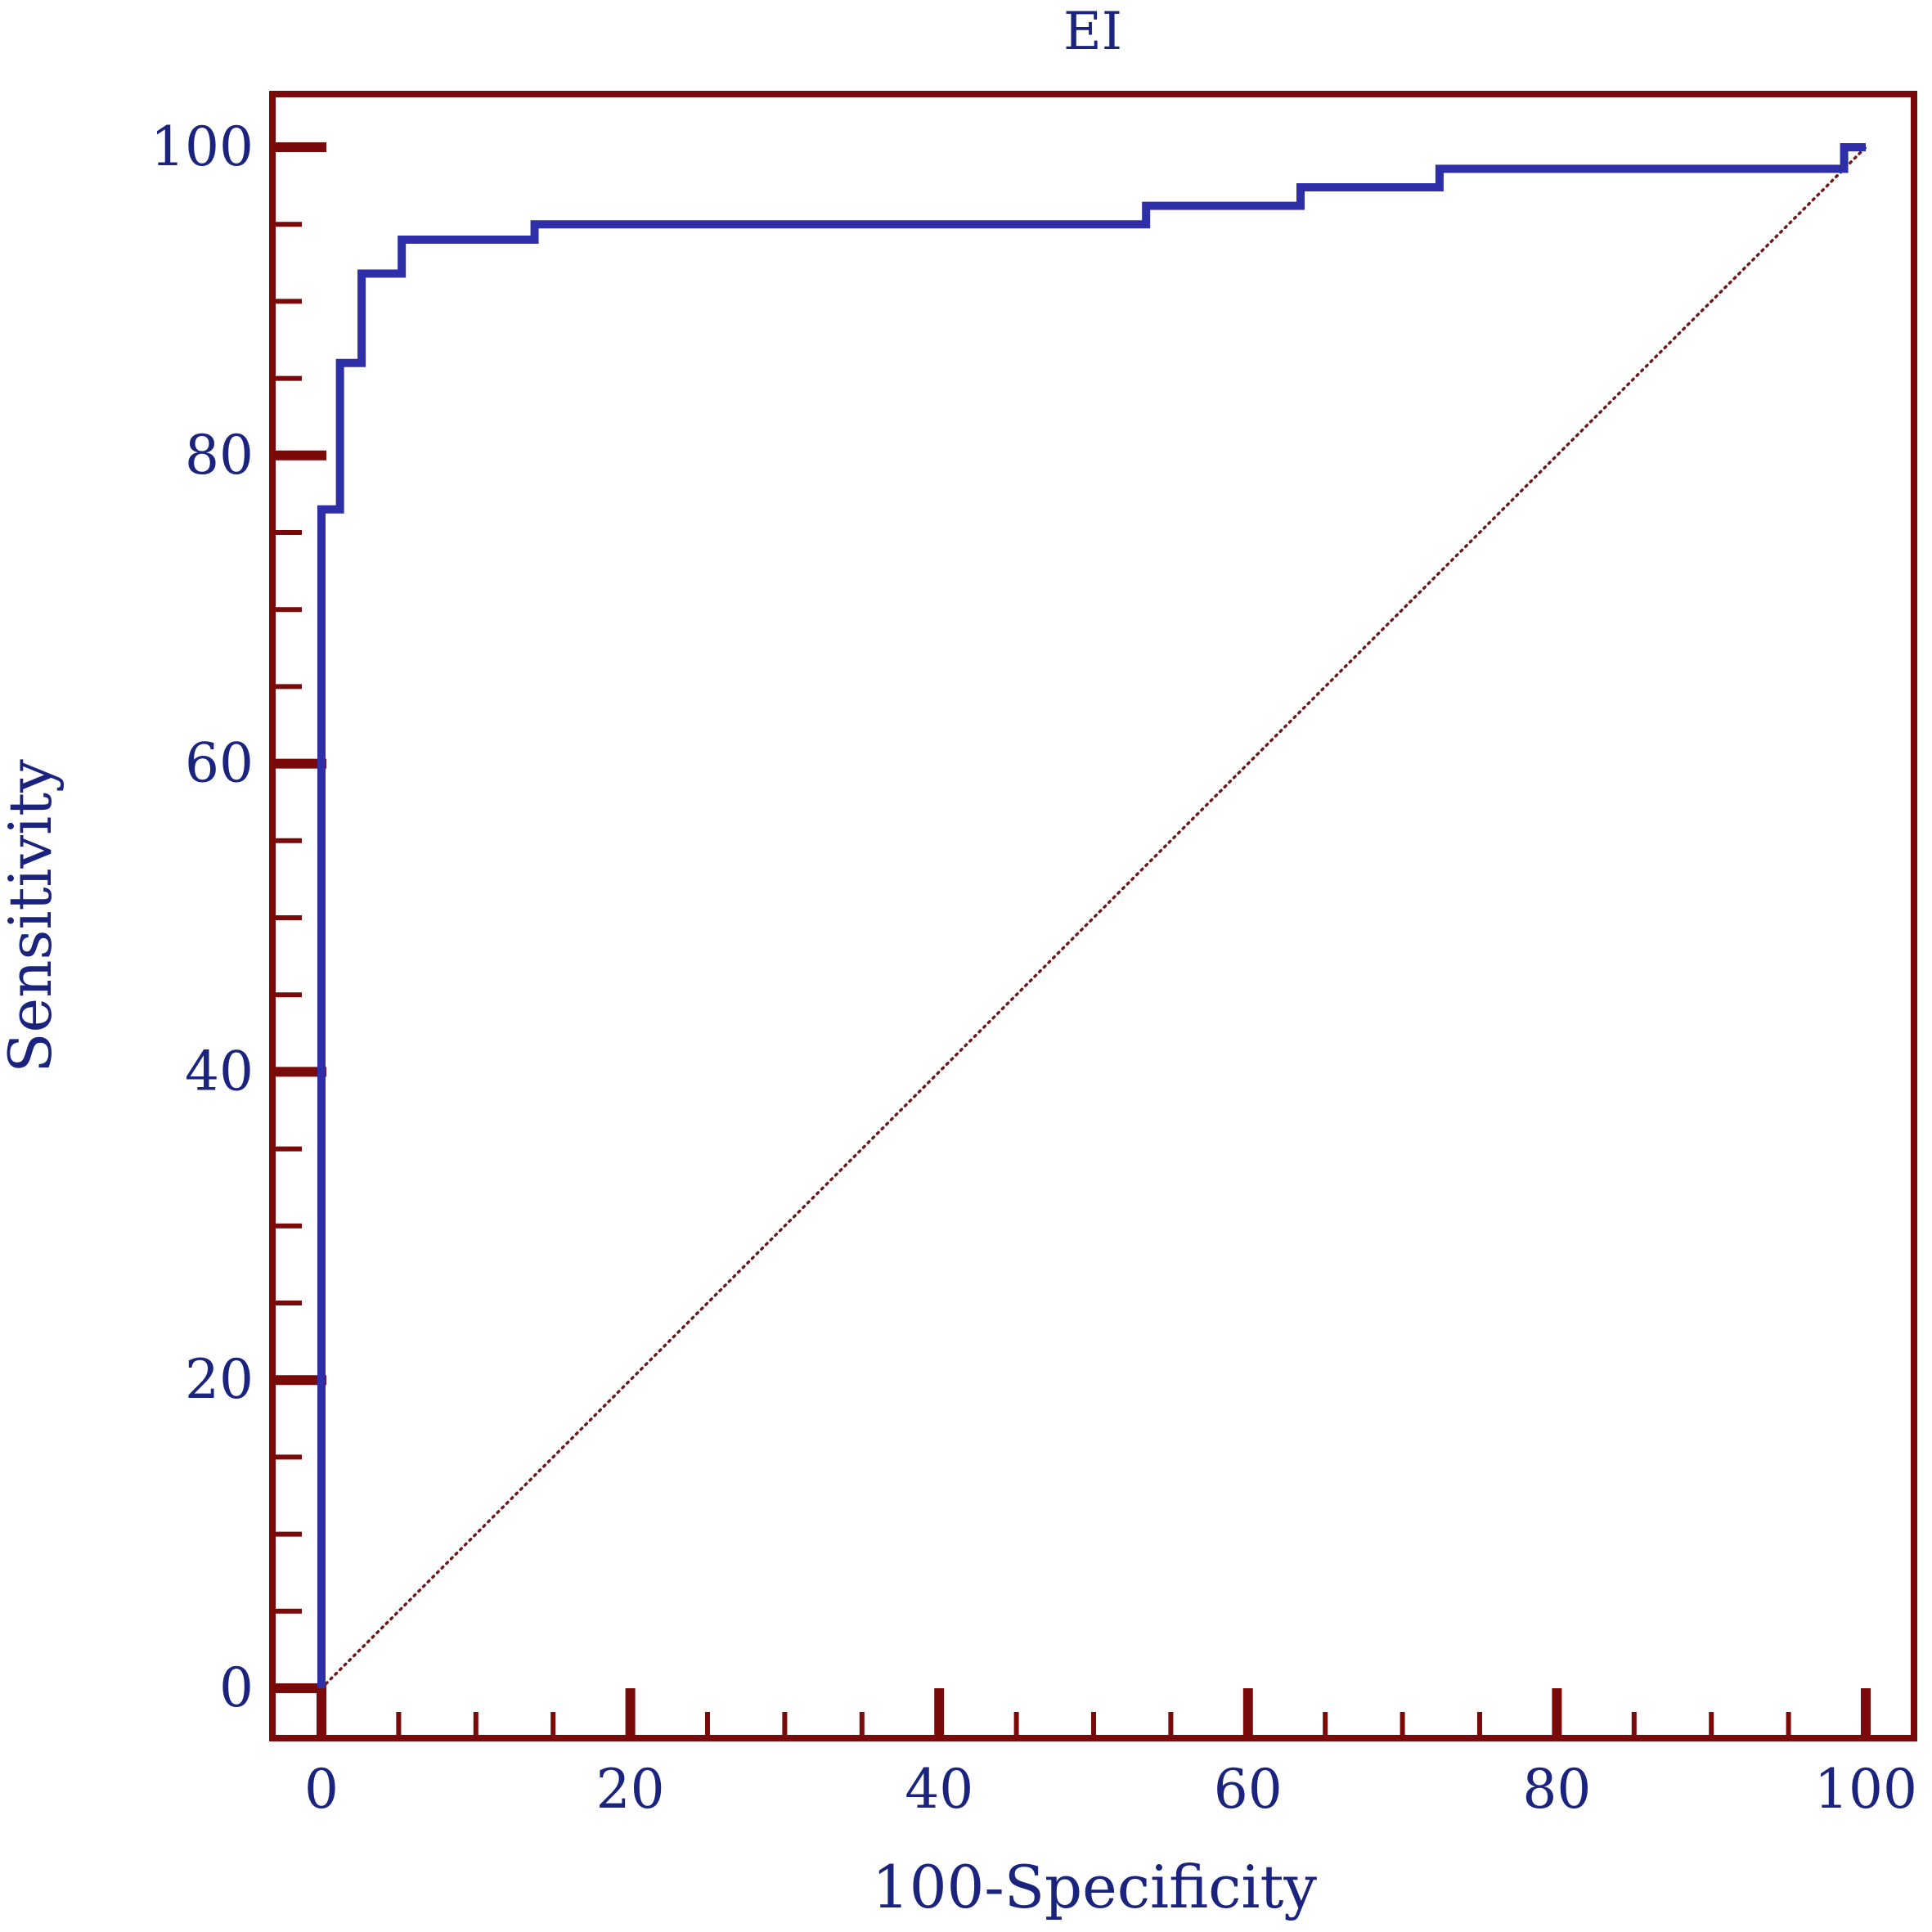  I want to click on x-tick-label: 60, so click(1248, 1790).